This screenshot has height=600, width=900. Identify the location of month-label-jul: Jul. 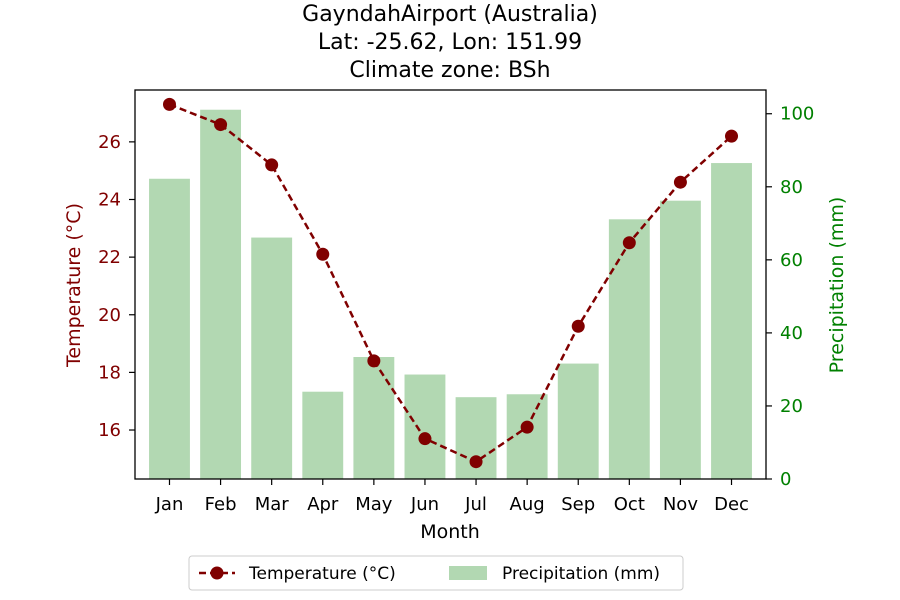
(475, 504).